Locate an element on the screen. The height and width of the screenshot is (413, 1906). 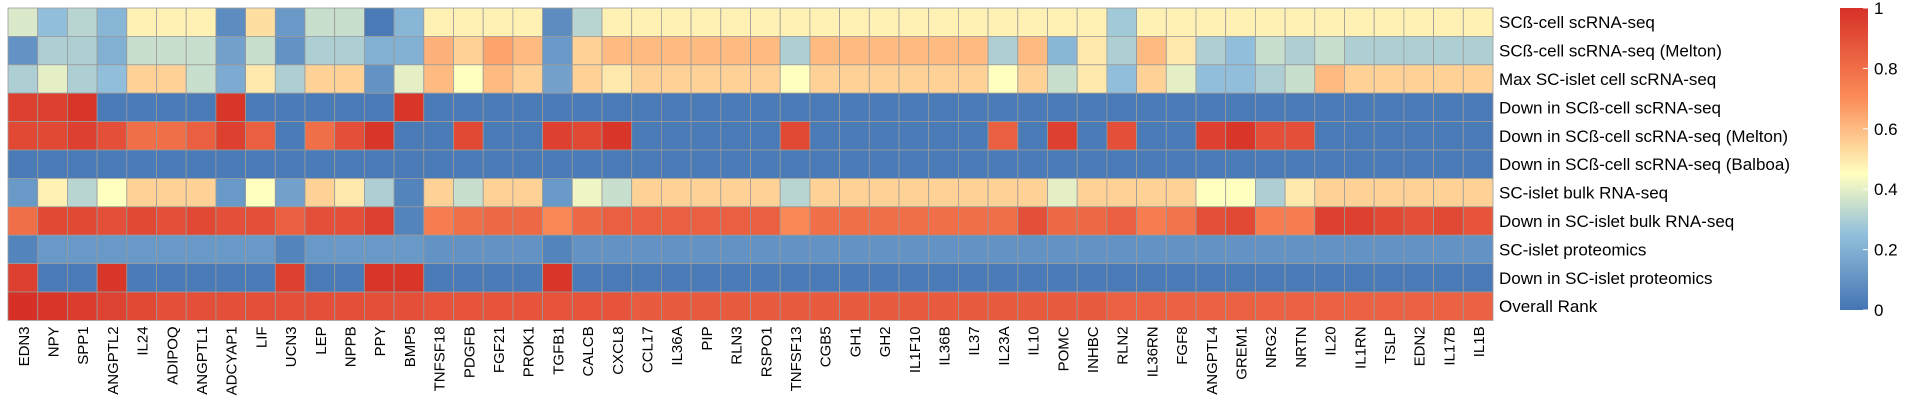
row-label: Down in SCß-cell scRNA-seq (Balboa) is located at coordinates (1644, 164).